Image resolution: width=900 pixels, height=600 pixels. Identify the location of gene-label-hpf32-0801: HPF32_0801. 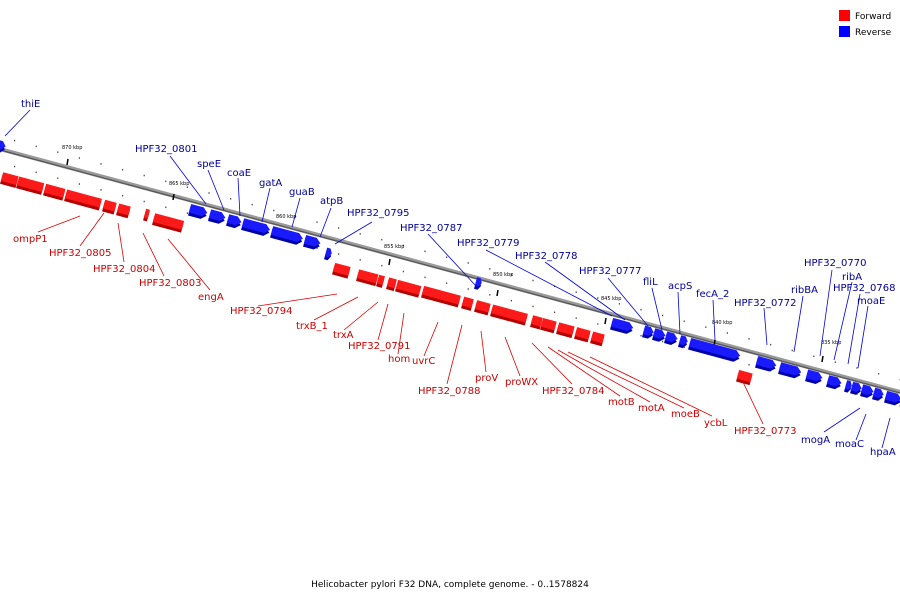
(166, 149).